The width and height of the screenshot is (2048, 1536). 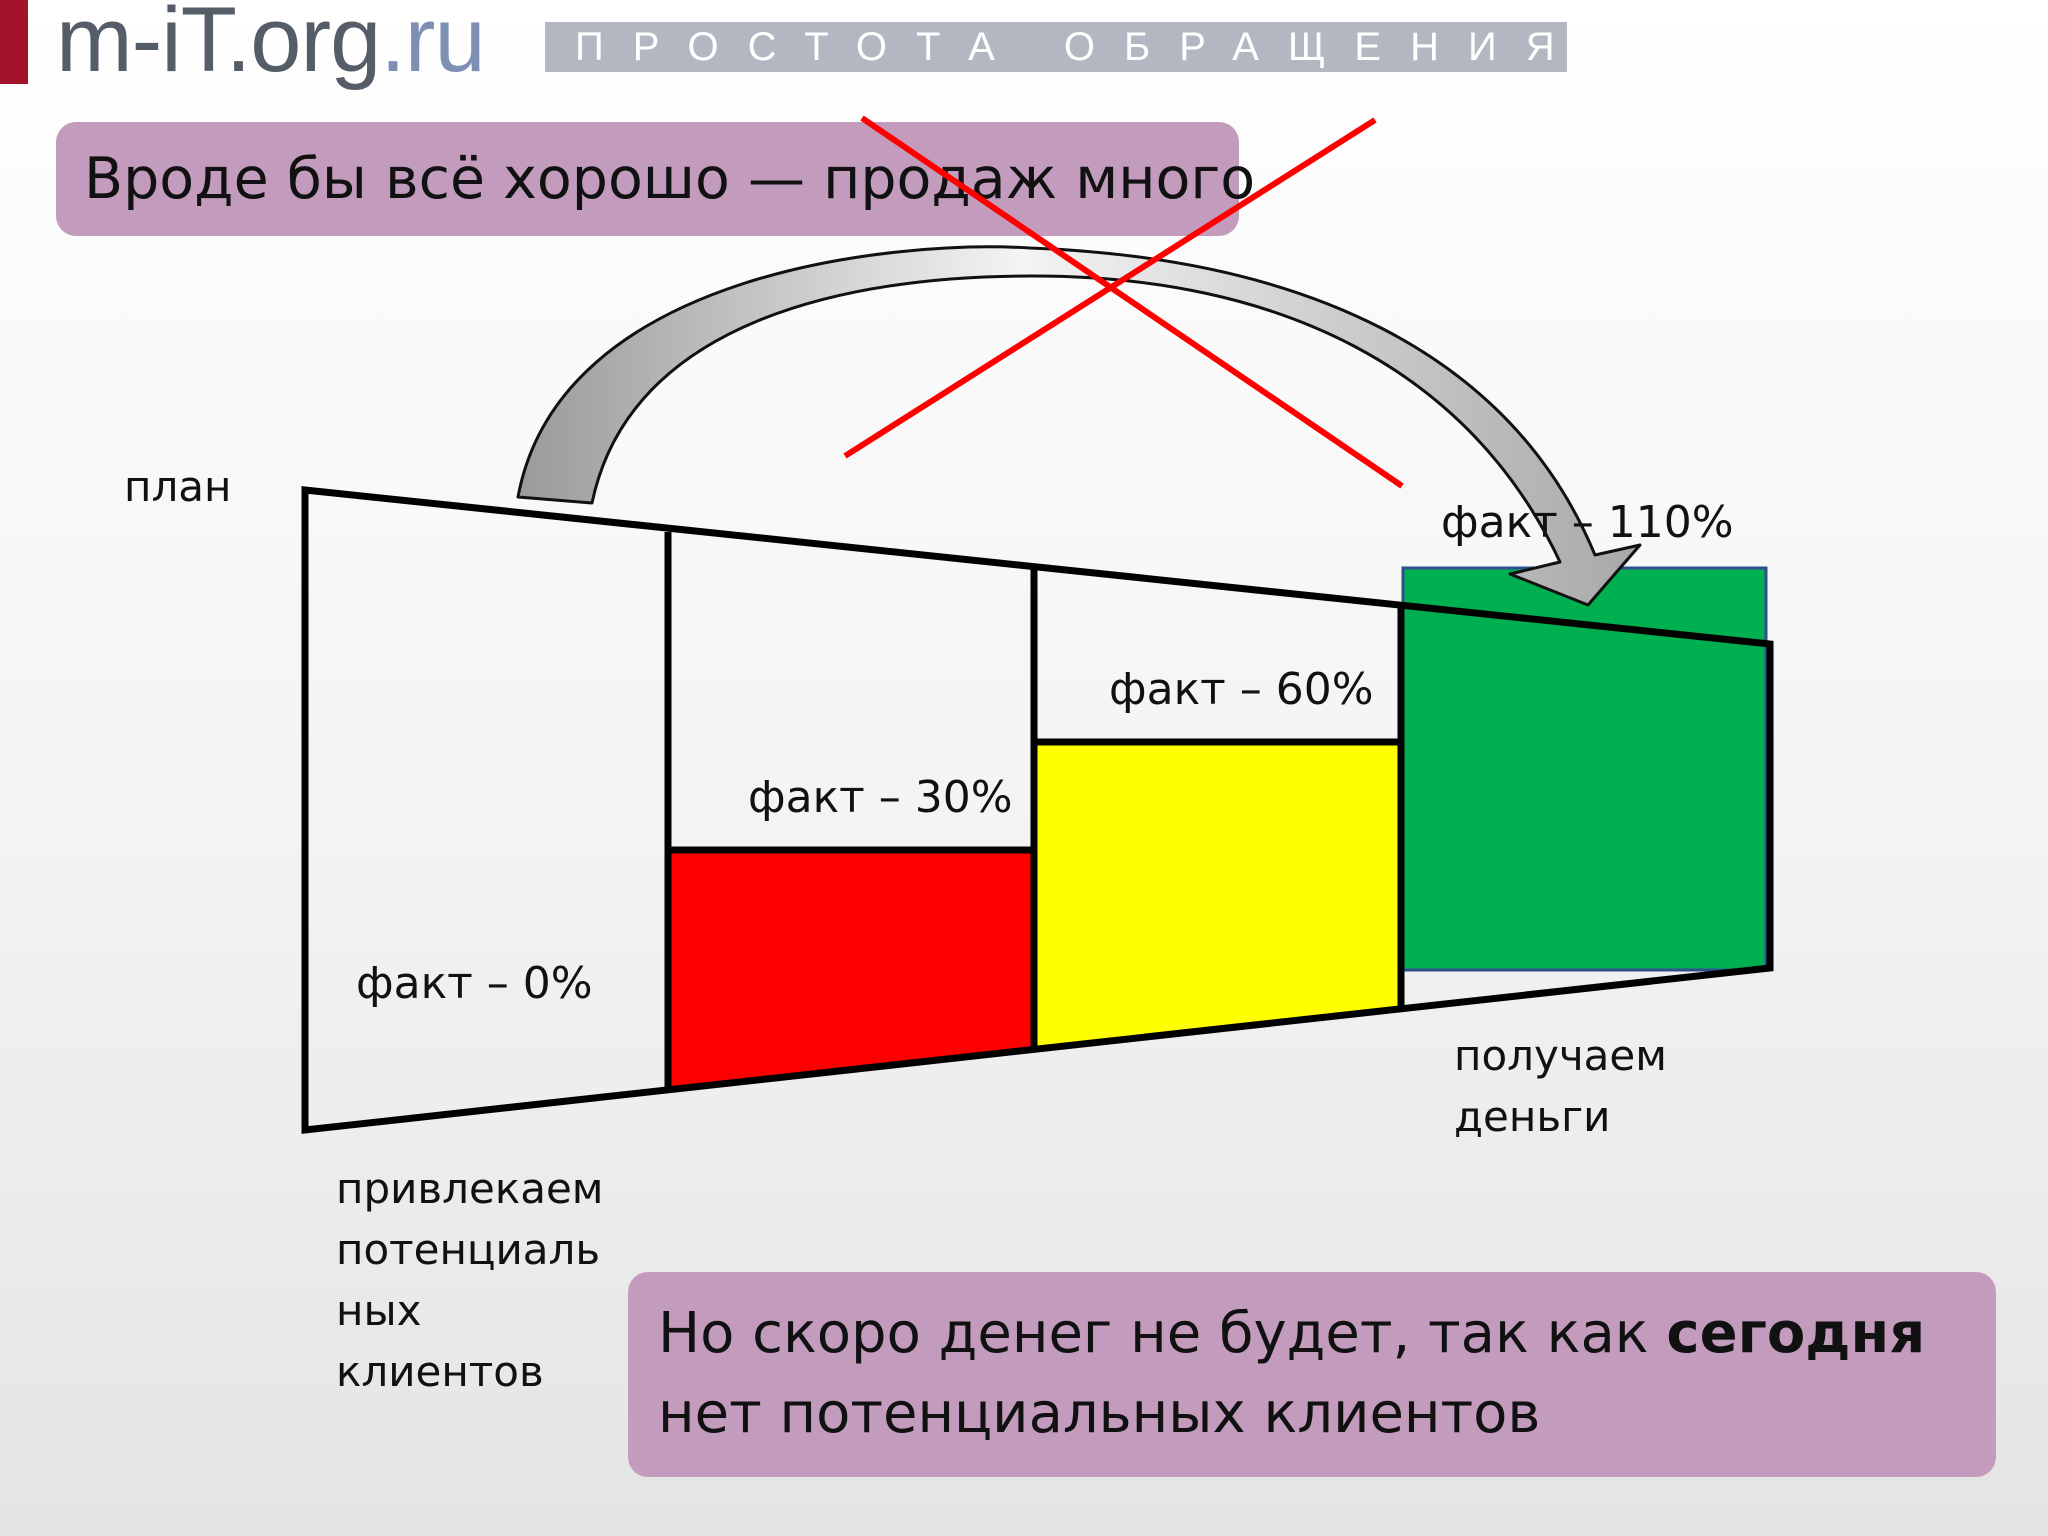 What do you see at coordinates (1241, 689) in the screenshot?
I see `fact-label-stage-3: факт – 60%` at bounding box center [1241, 689].